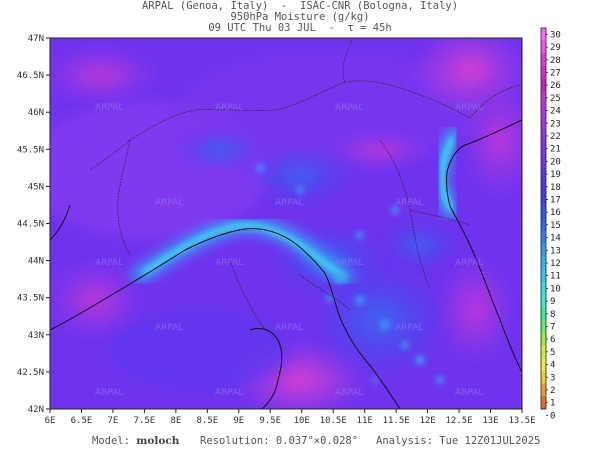 Image resolution: width=600 pixels, height=450 pixels. I want to click on lon-tick-label: 9E, so click(238, 421).